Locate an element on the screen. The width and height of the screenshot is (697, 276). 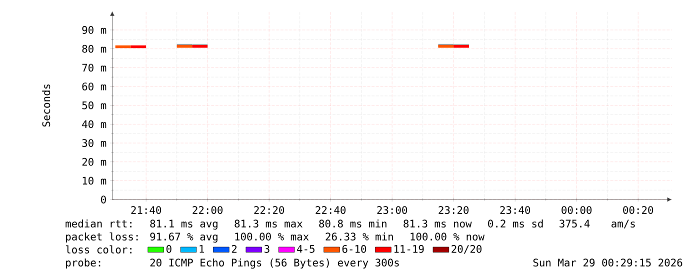
x-tick-label: 23:40 is located at coordinates (515, 210).